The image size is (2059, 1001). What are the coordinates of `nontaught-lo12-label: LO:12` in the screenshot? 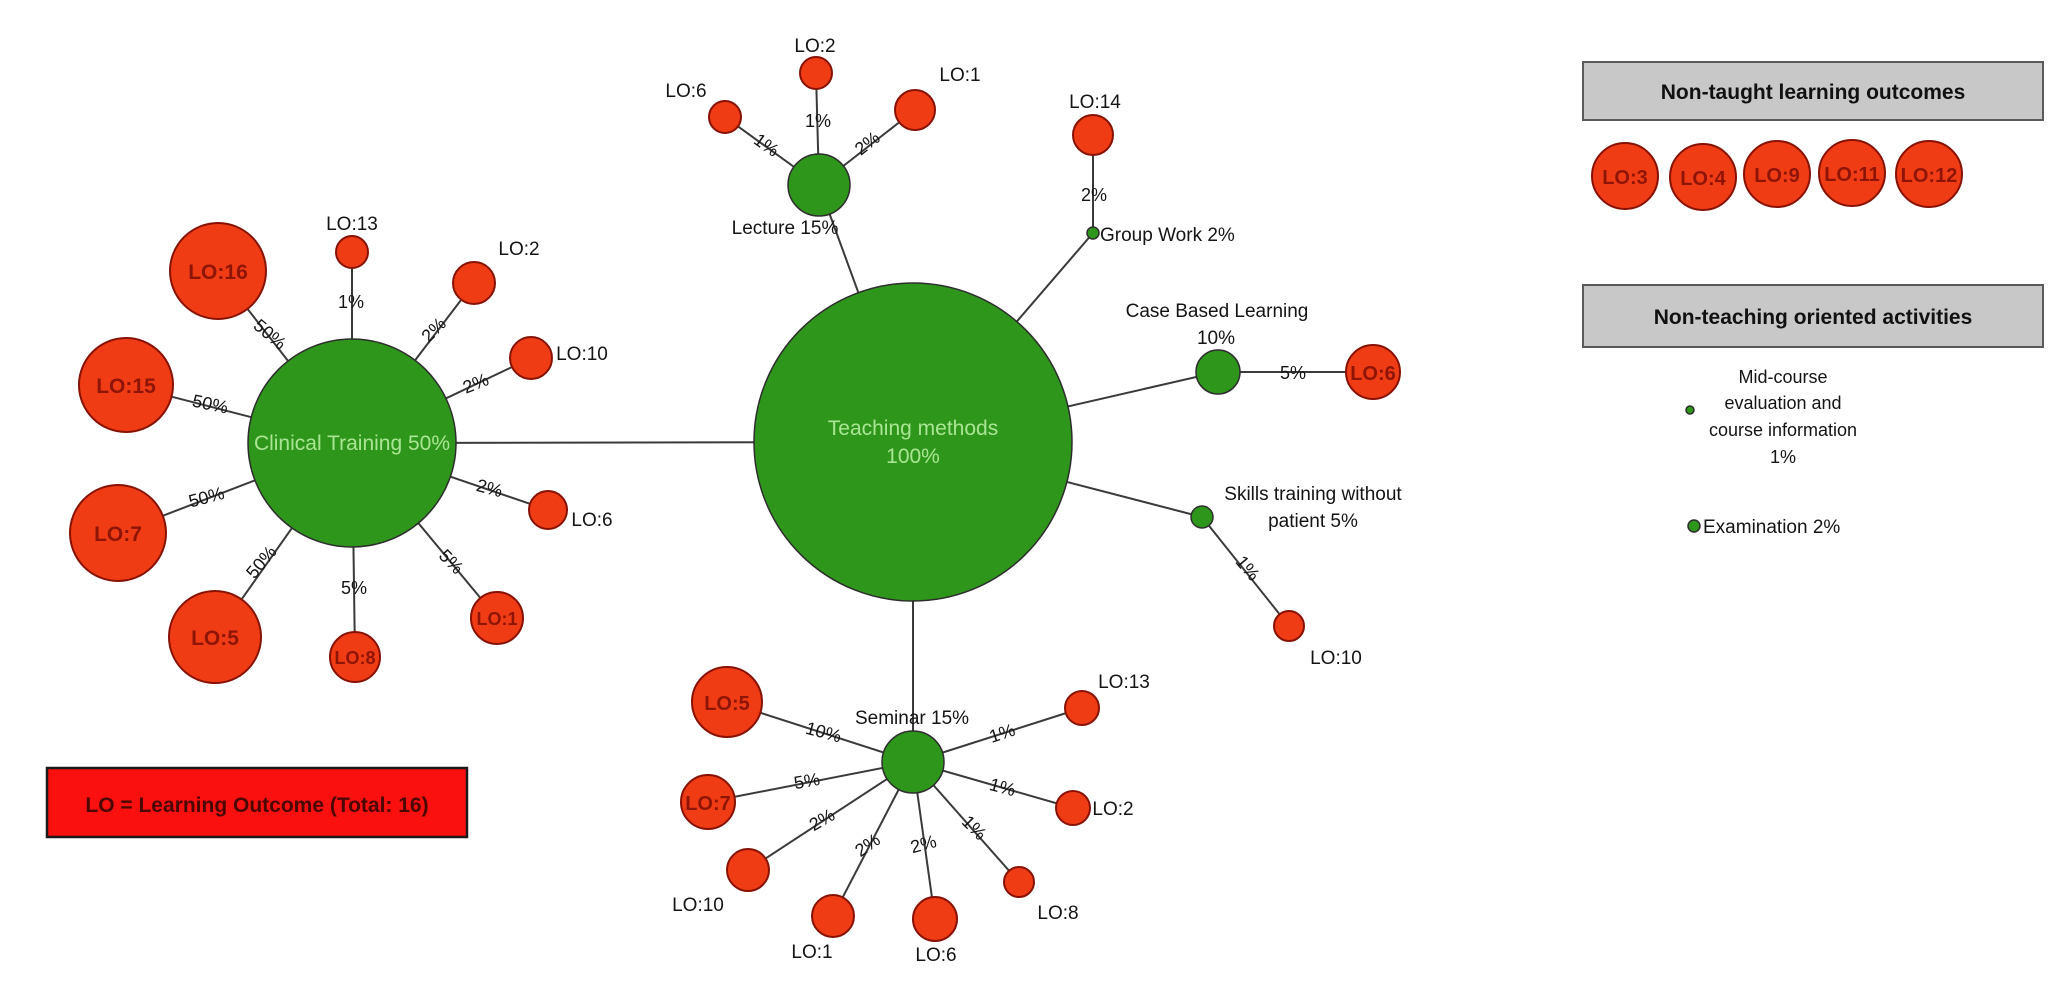 It's located at (1929, 176).